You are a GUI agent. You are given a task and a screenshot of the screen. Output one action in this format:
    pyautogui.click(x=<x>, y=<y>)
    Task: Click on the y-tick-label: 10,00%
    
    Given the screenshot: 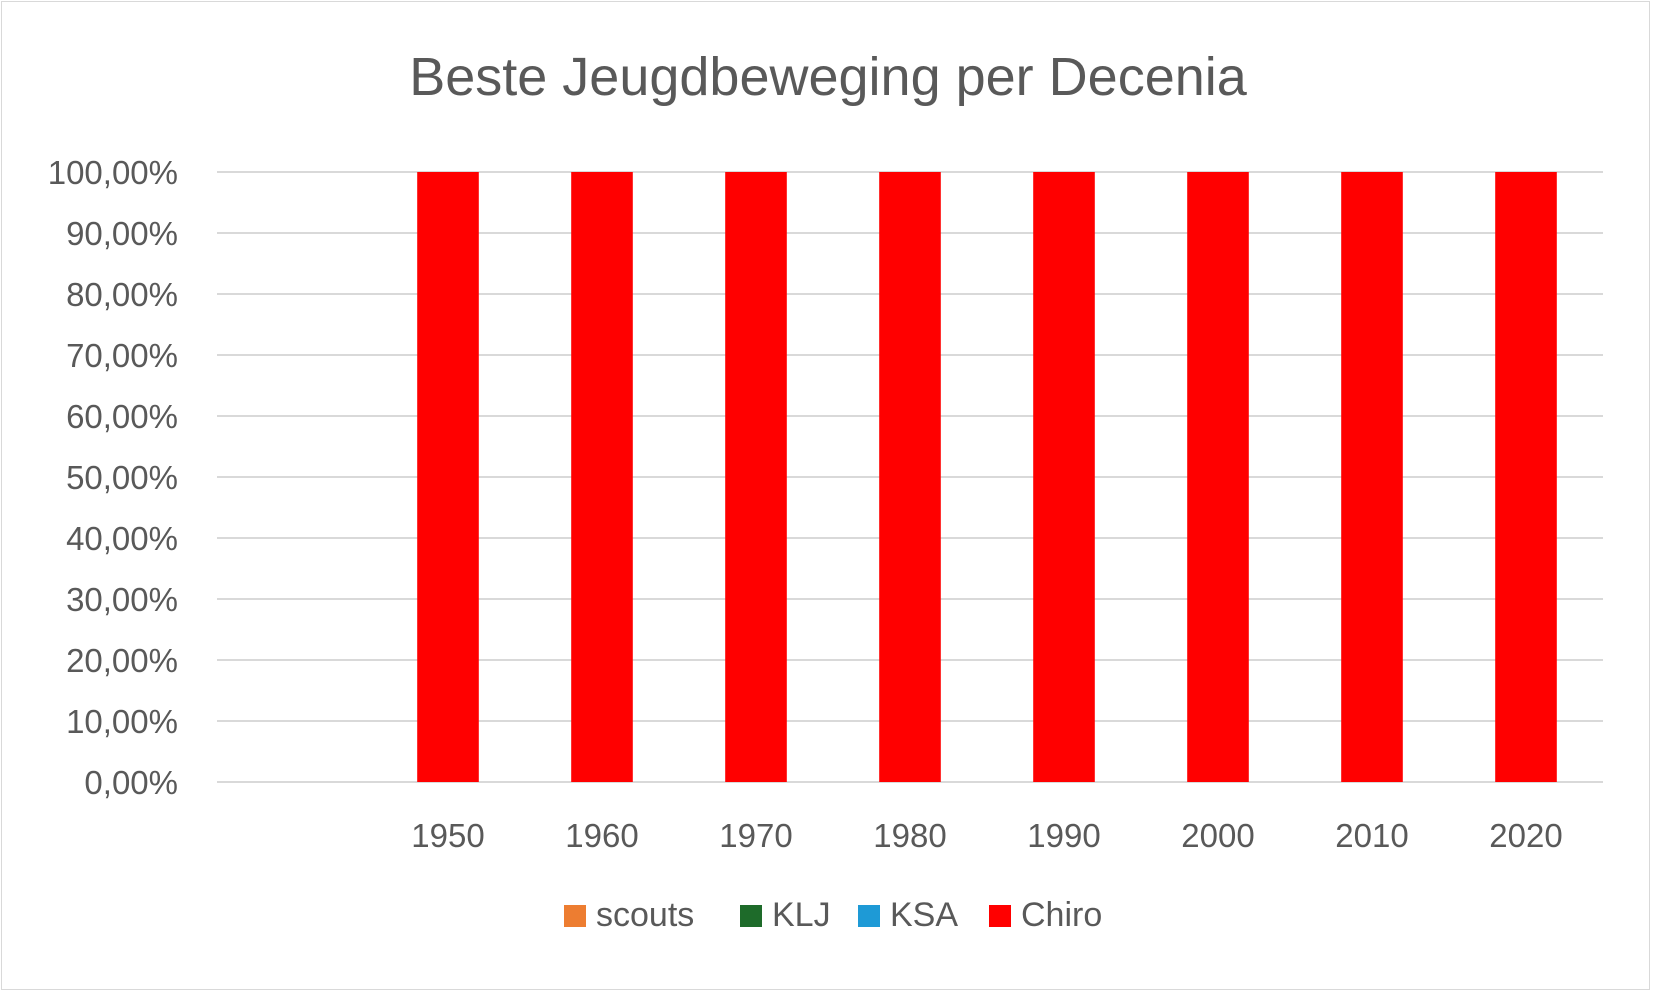 What is the action you would take?
    pyautogui.click(x=122, y=721)
    